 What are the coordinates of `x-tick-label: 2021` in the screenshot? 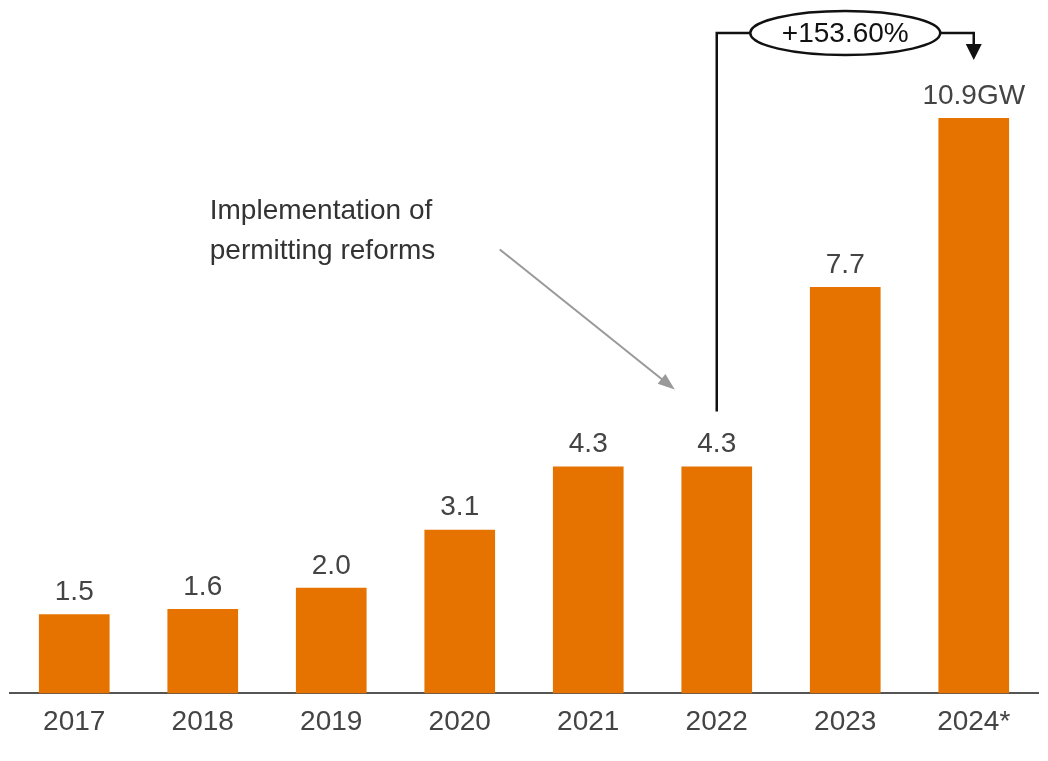 It's located at (588, 720).